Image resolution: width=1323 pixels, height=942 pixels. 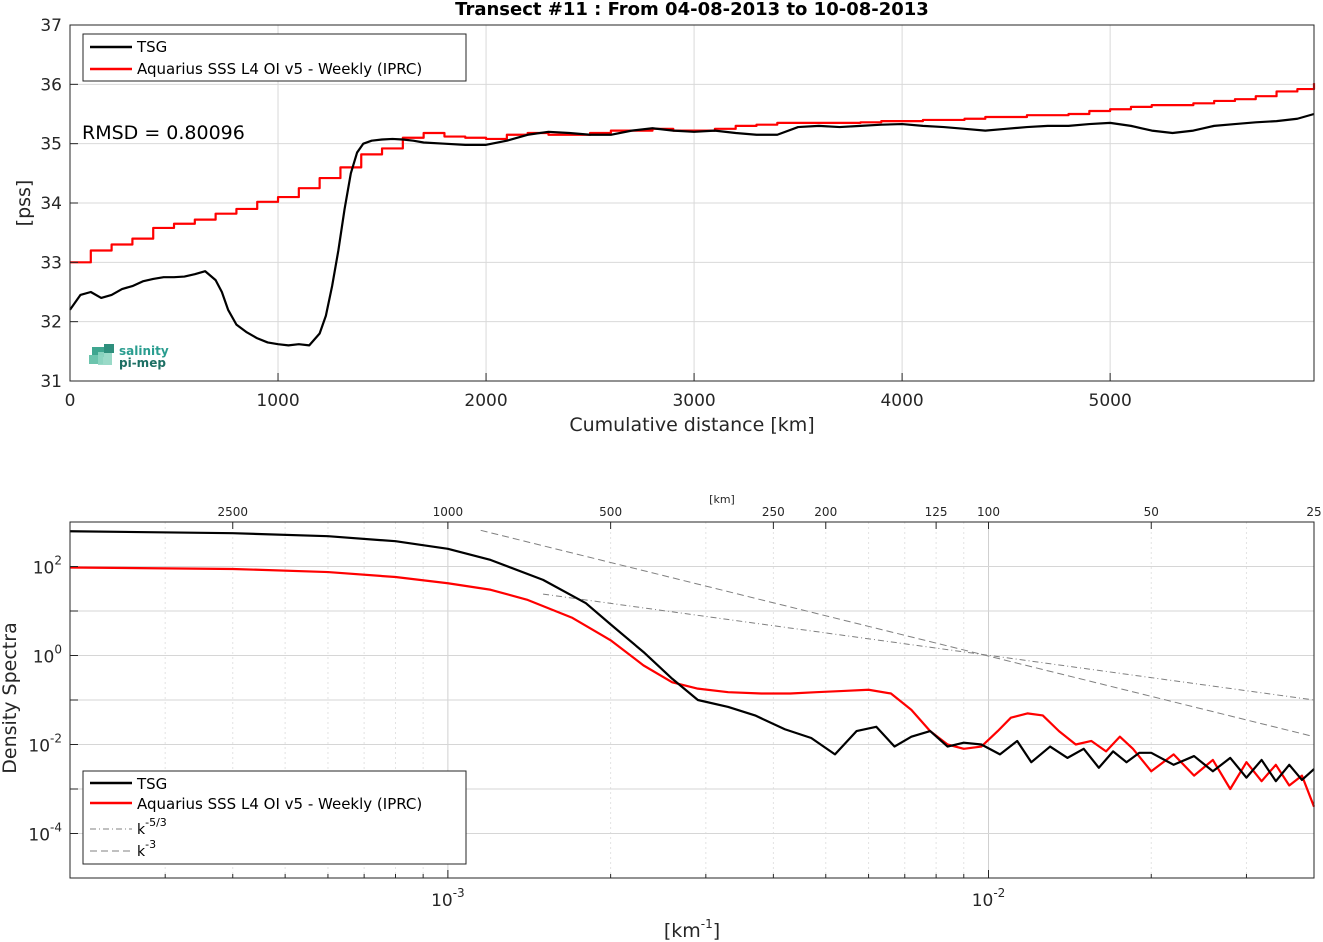 What do you see at coordinates (1110, 401) in the screenshot?
I see `top-x-tick-label: 5000` at bounding box center [1110, 401].